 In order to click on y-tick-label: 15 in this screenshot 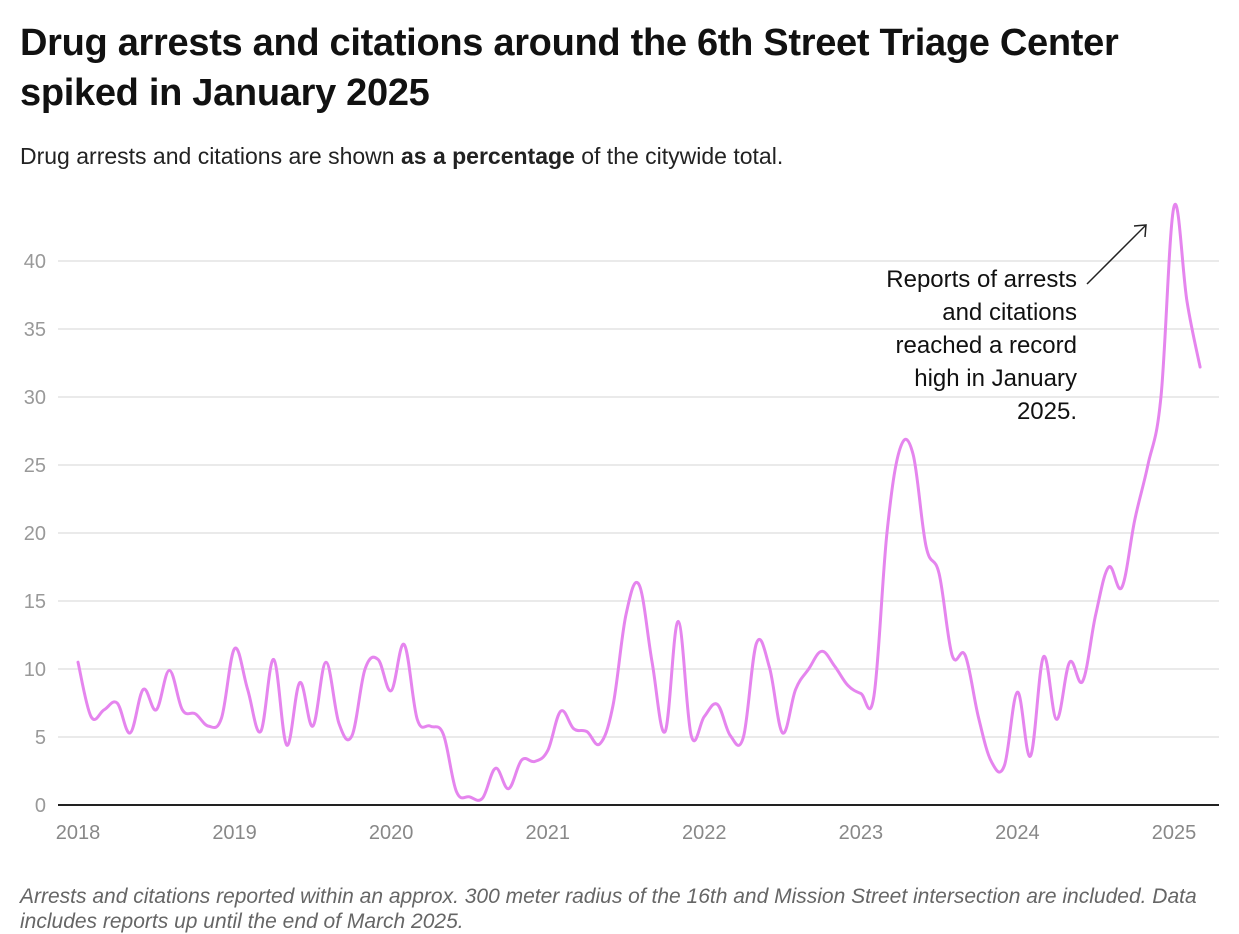, I will do `click(35, 602)`.